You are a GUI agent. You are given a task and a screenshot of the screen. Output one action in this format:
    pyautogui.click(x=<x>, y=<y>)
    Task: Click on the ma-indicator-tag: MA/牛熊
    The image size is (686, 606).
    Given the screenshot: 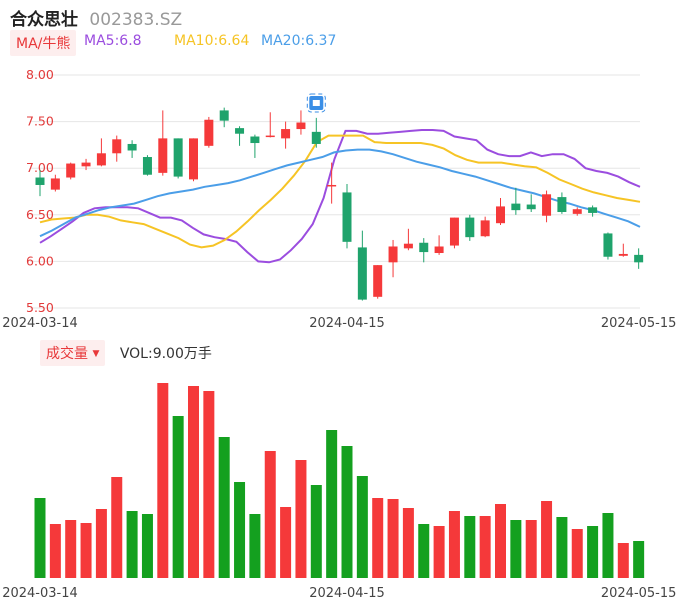 What is the action you would take?
    pyautogui.click(x=43, y=43)
    